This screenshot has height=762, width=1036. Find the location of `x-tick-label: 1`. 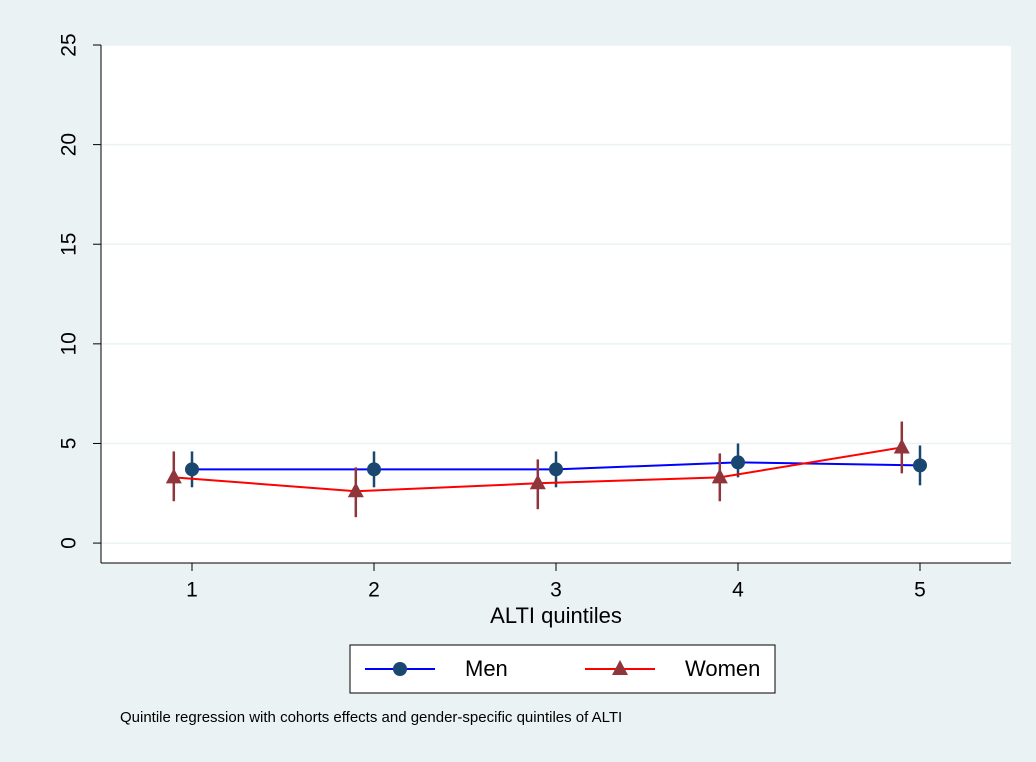

x-tick-label: 1 is located at coordinates (192, 590).